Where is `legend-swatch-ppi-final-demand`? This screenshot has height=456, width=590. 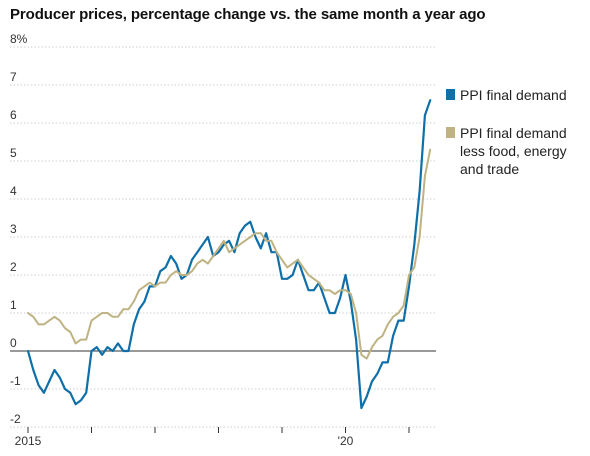 legend-swatch-ppi-final-demand is located at coordinates (450, 94).